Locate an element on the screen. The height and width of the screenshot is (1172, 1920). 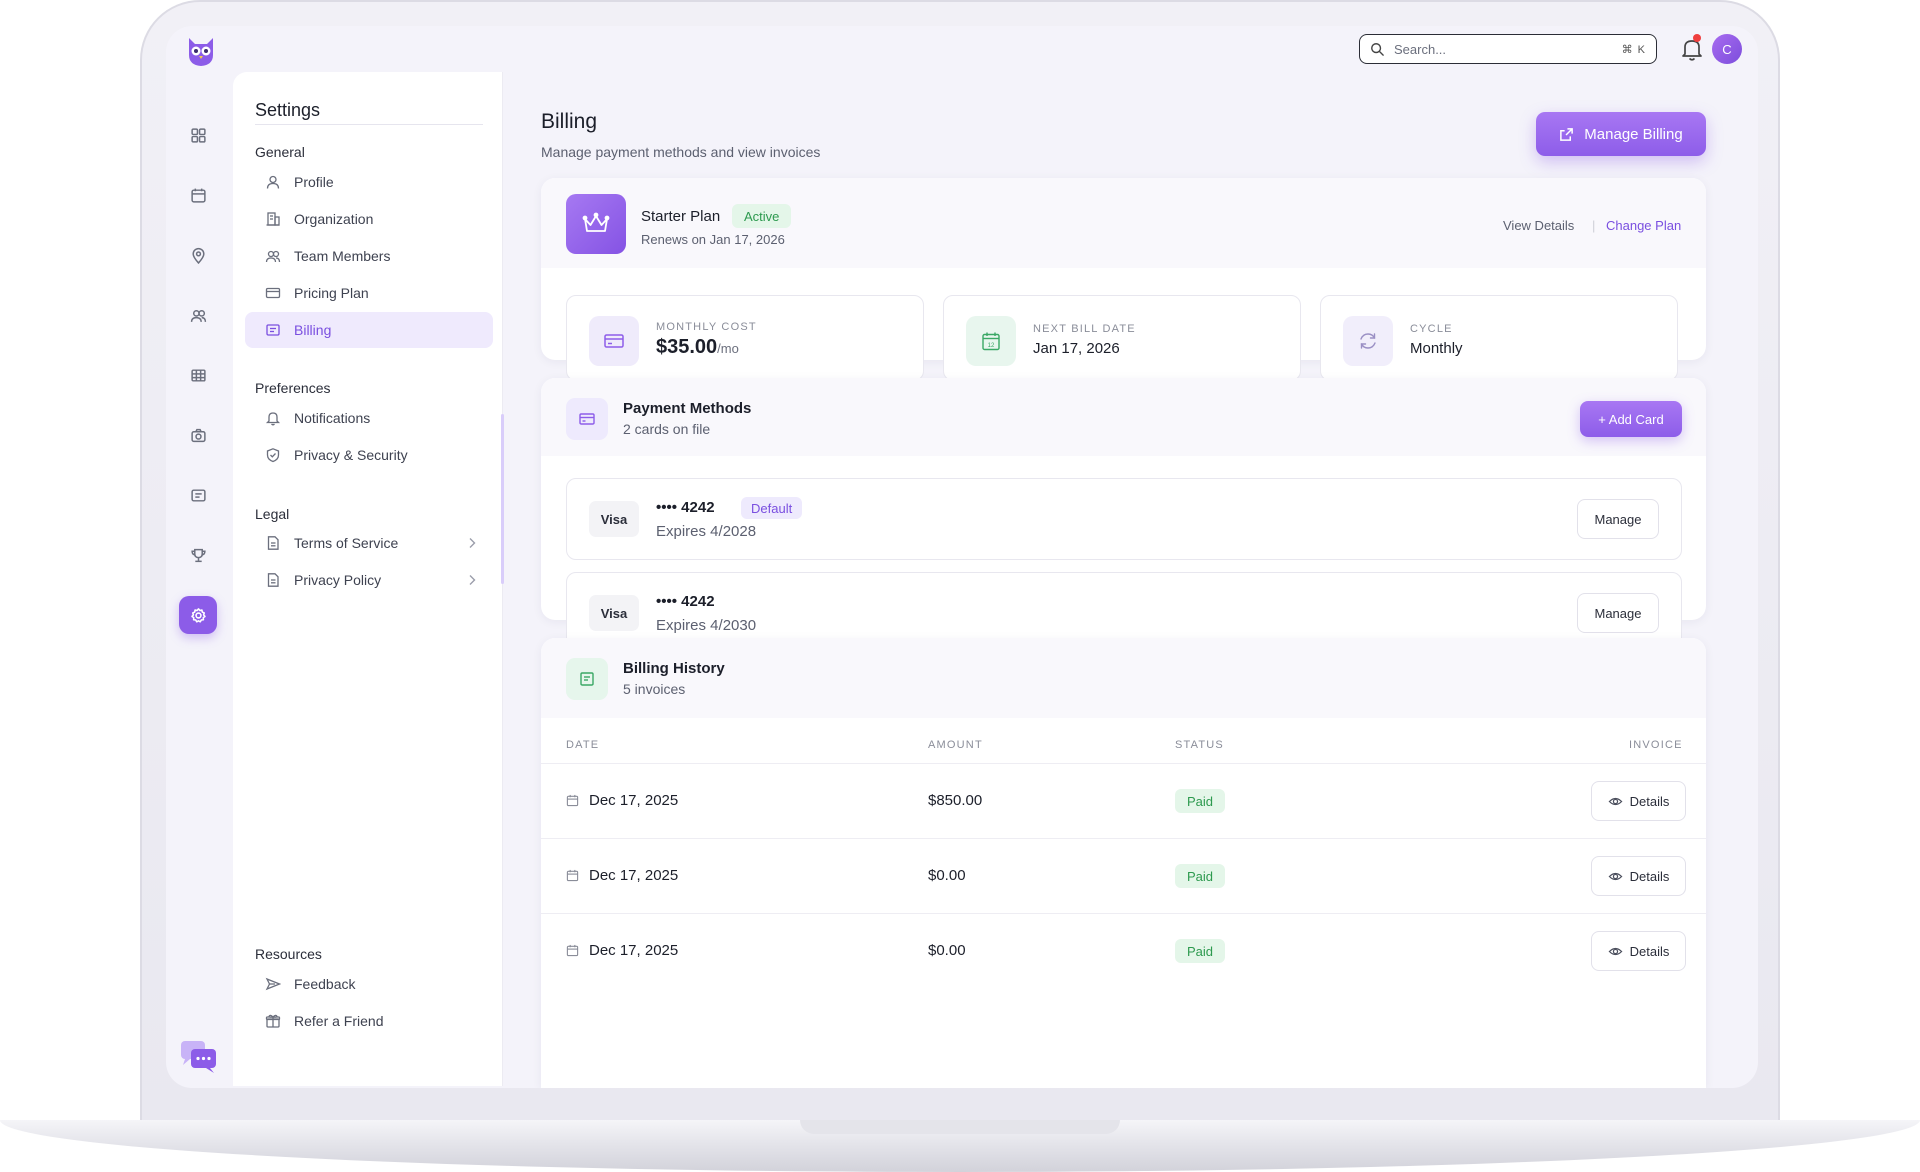
plan-renewal: Renews on Jan 17, 2026 is located at coordinates (713, 239).